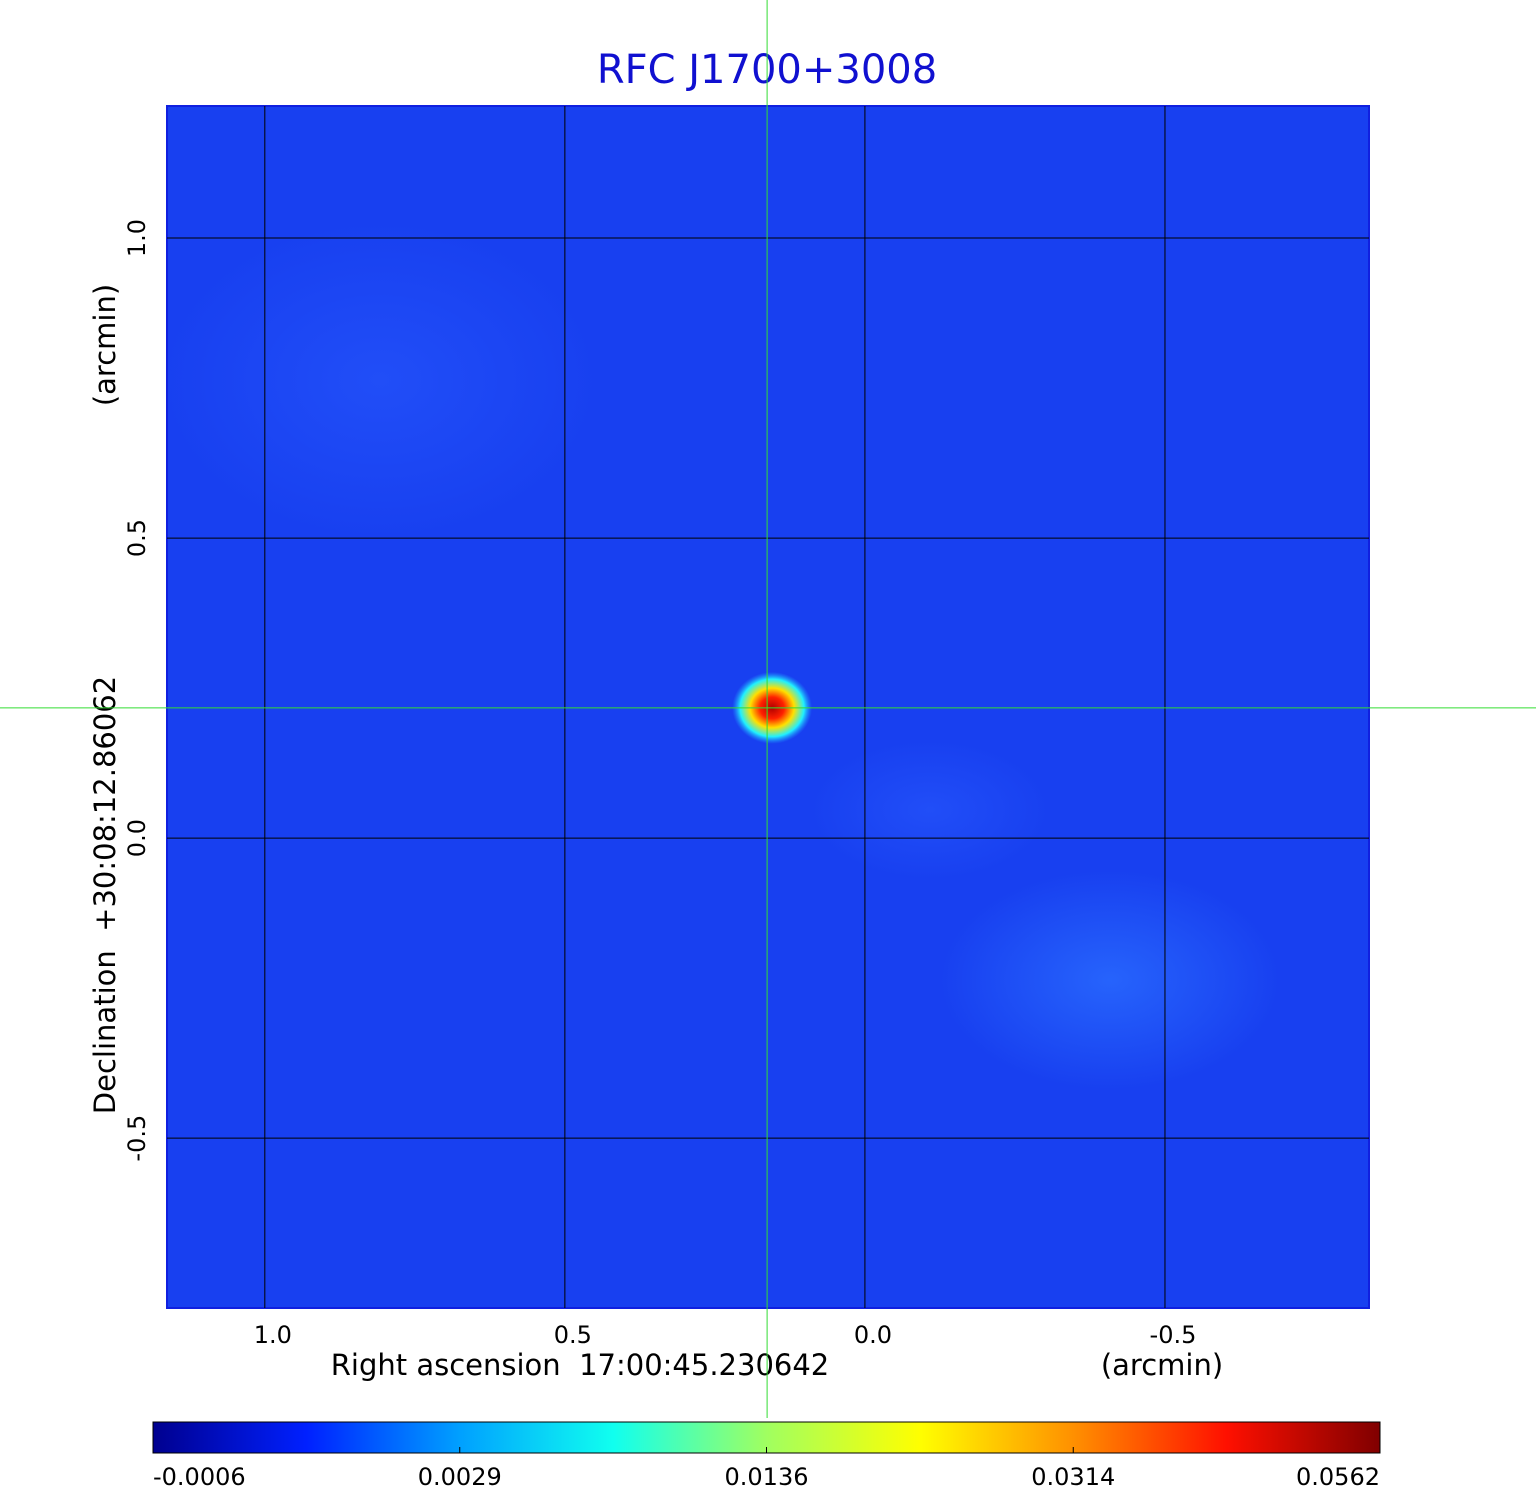  Describe the element at coordinates (105, 345) in the screenshot. I see `y-axis-unit: (arcmin)` at that location.